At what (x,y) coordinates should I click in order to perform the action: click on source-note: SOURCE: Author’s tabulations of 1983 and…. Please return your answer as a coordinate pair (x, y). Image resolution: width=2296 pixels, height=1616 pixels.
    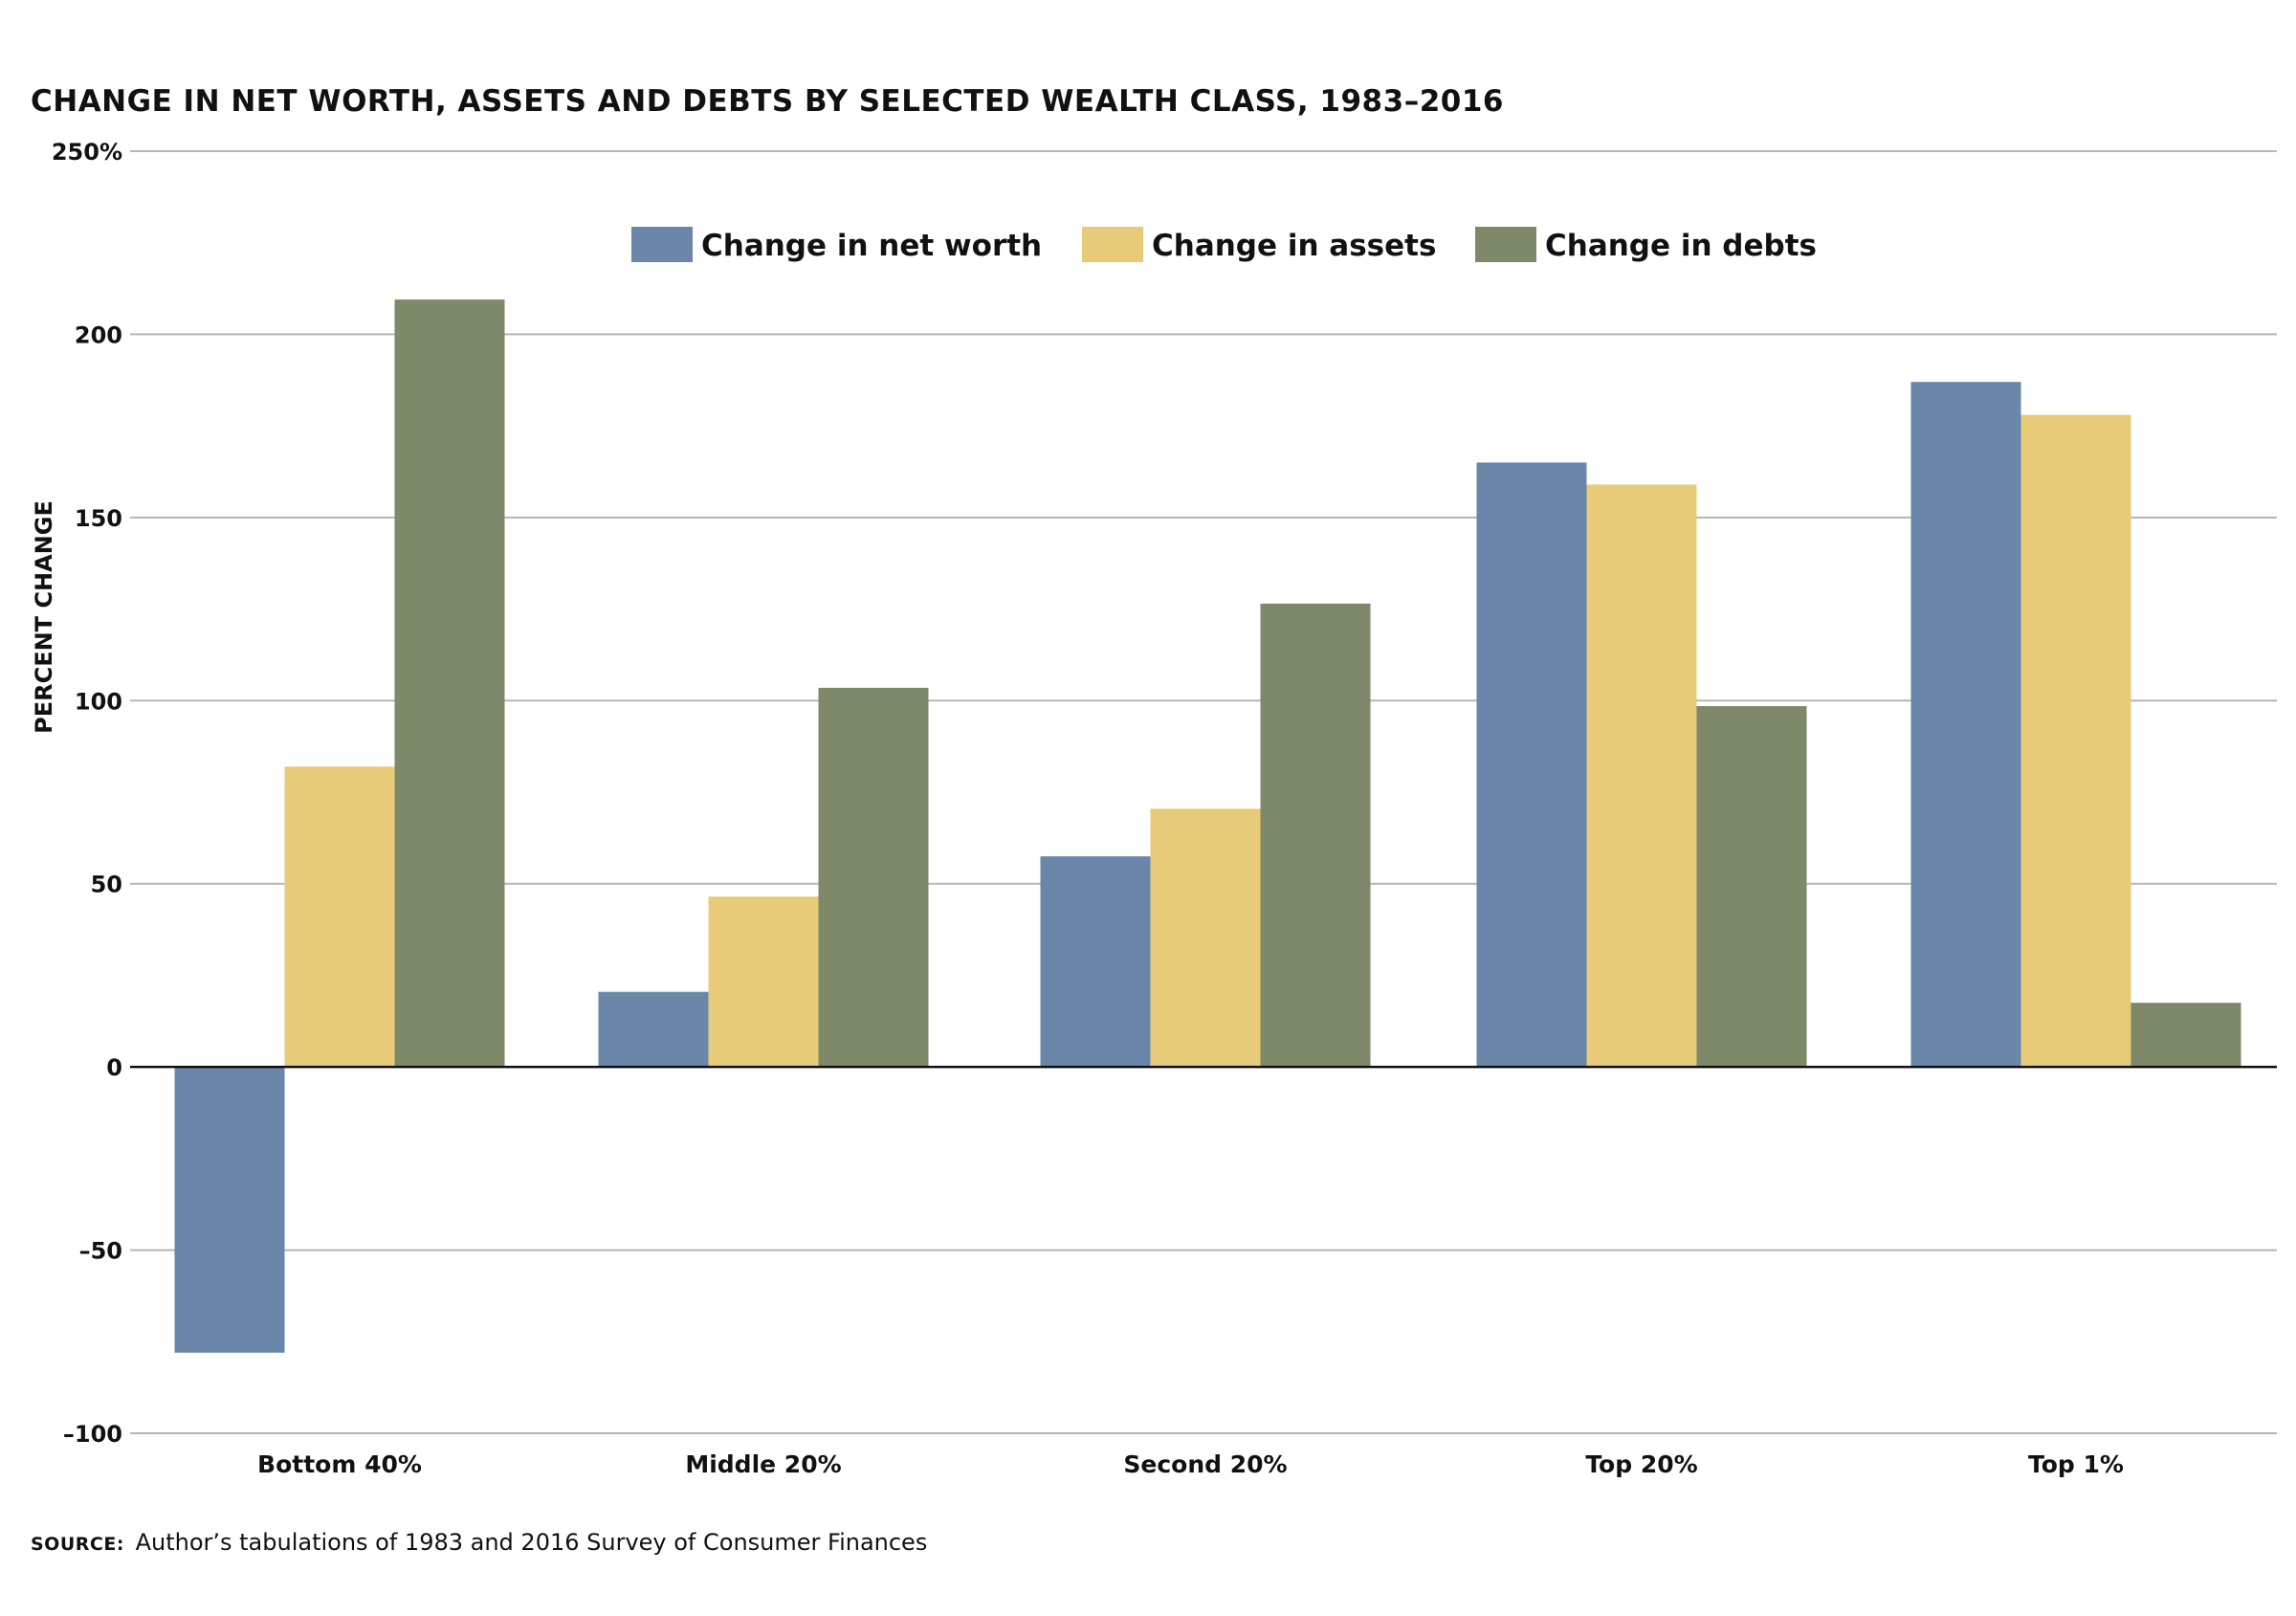
    Looking at the image, I should click on (479, 1542).